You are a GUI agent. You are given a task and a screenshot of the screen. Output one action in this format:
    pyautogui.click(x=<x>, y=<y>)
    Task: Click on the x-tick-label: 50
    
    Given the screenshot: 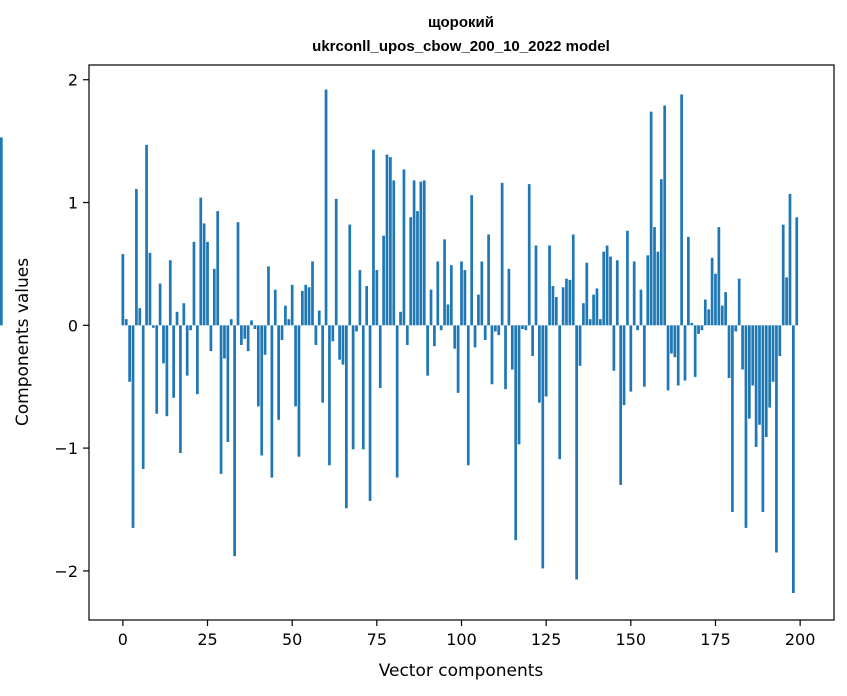 What is the action you would take?
    pyautogui.click(x=292, y=639)
    